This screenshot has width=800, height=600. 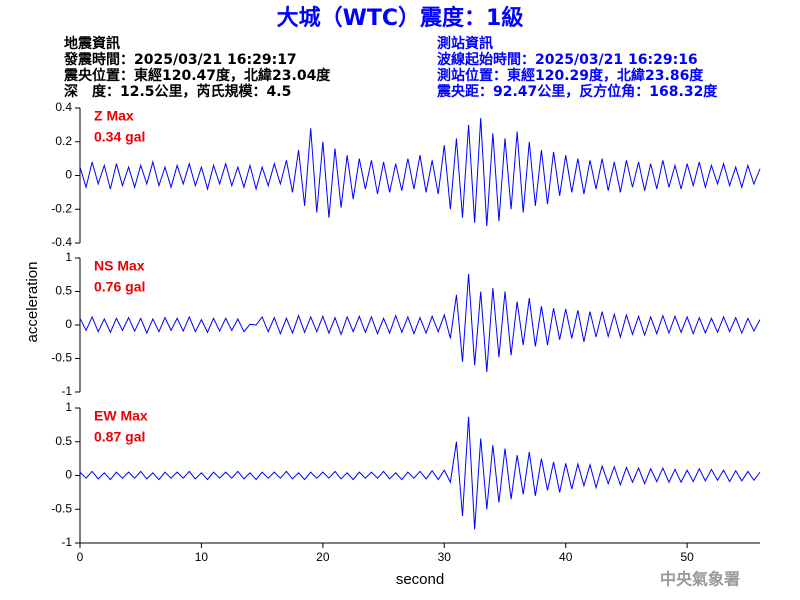 What do you see at coordinates (570, 75) in the screenshot?
I see `info-line: 測站位置：東經120.29度，北緯23.86度` at bounding box center [570, 75].